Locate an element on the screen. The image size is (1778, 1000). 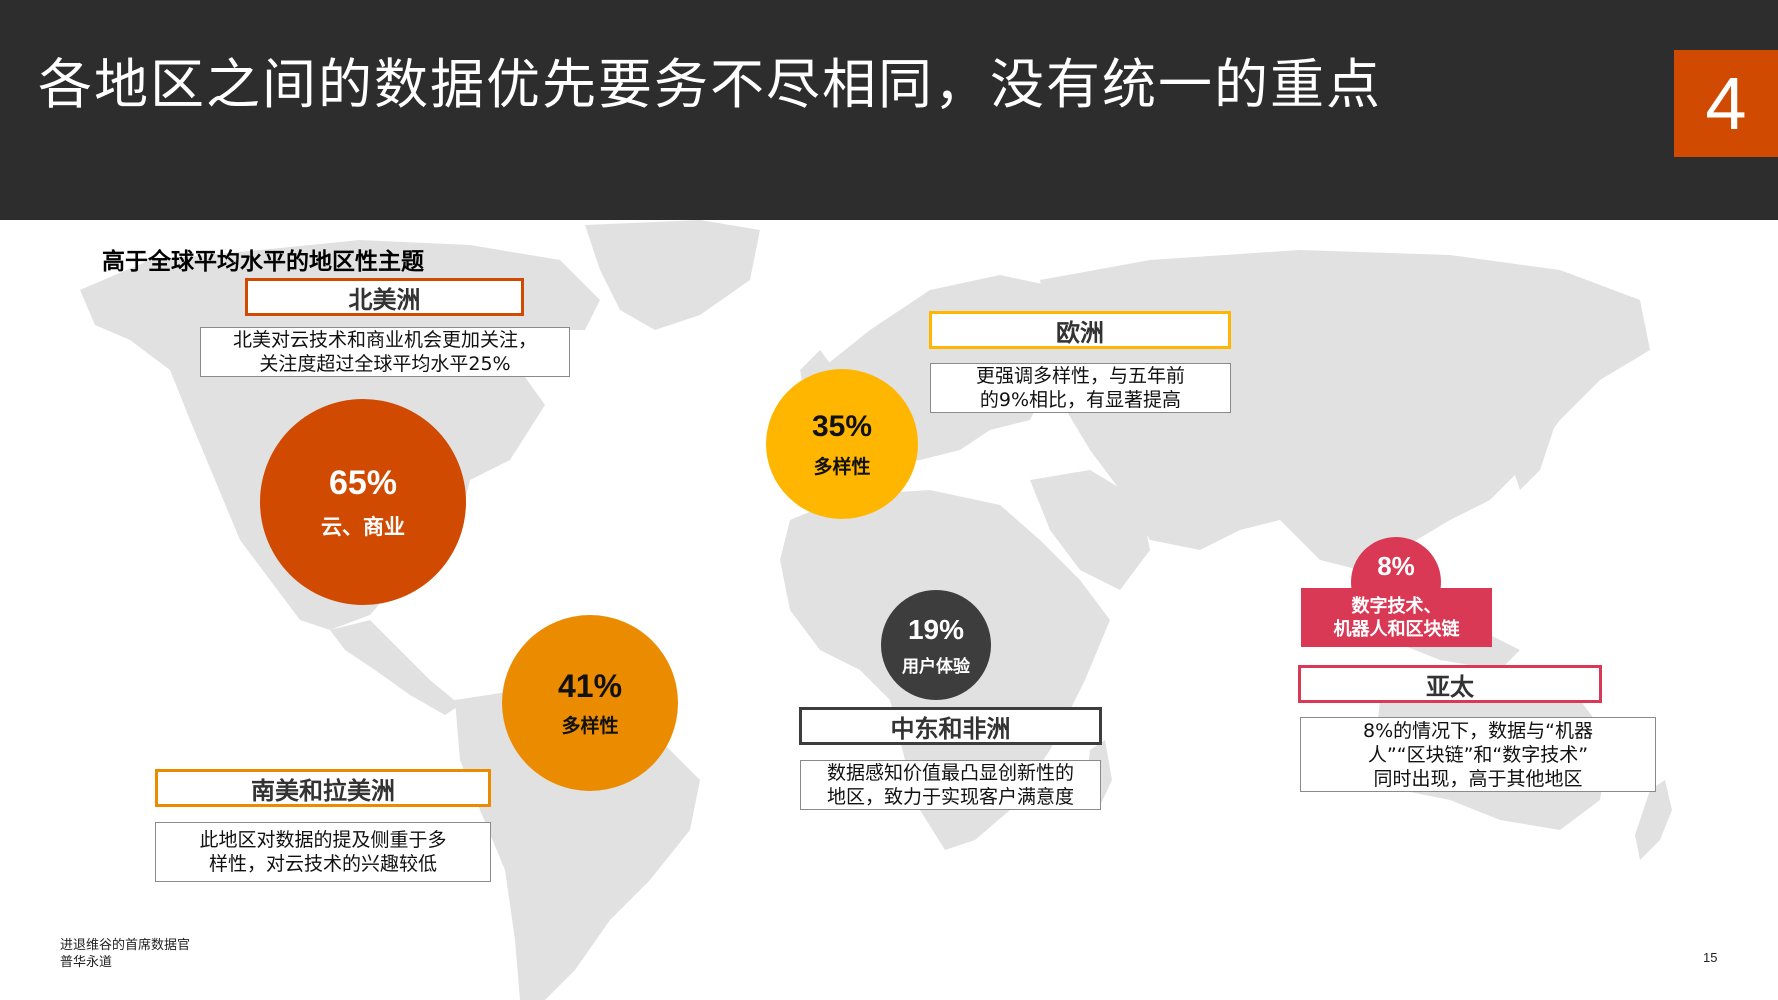
stat-percent: 19% is located at coordinates (936, 629).